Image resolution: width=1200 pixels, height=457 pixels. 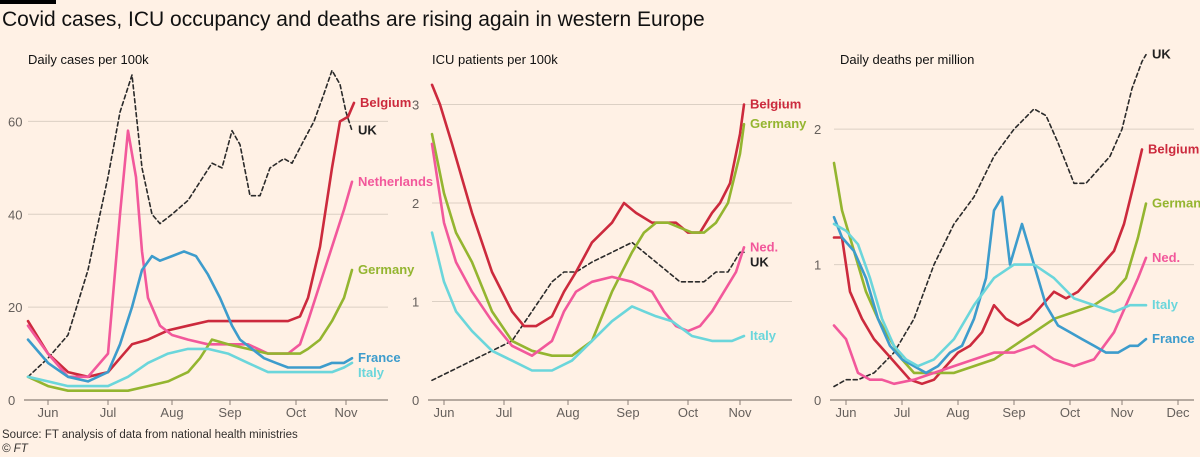 I want to click on chart-title: ICU patients per 100k, so click(x=495, y=59).